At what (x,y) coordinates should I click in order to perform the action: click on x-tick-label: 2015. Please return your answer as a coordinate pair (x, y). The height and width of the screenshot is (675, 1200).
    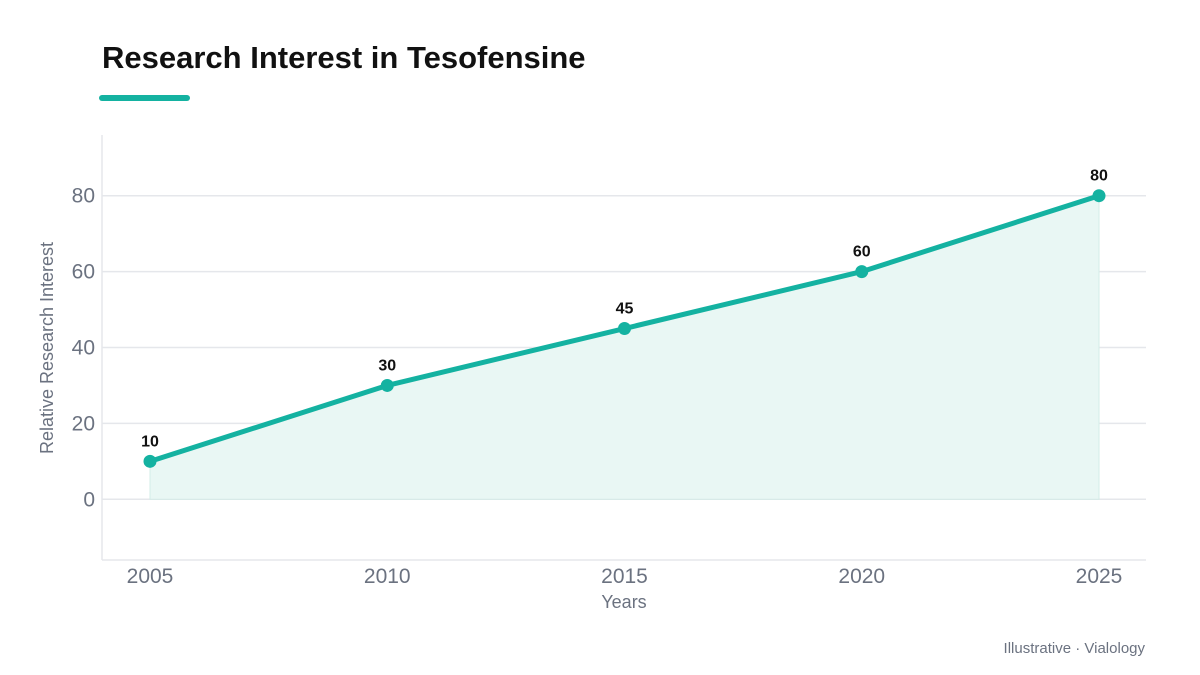
    Looking at the image, I should click on (624, 576).